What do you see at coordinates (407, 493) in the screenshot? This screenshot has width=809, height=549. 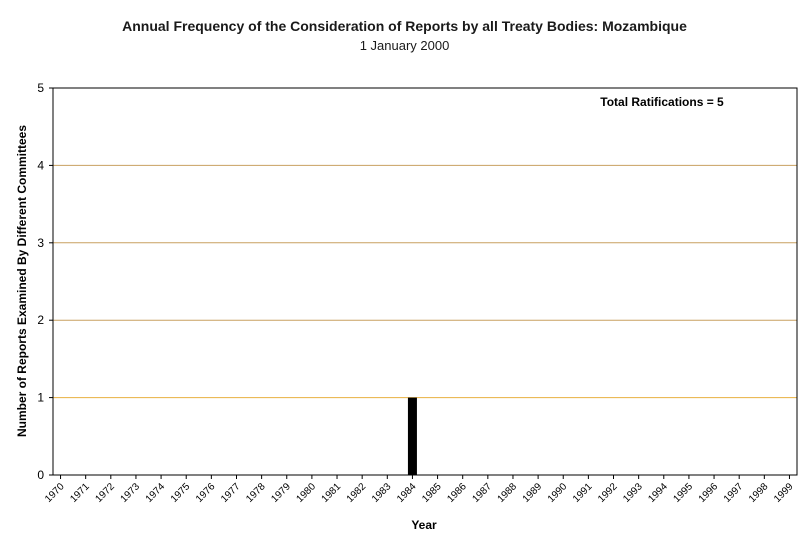 I see `x-tick-label-1984: 1984` at bounding box center [407, 493].